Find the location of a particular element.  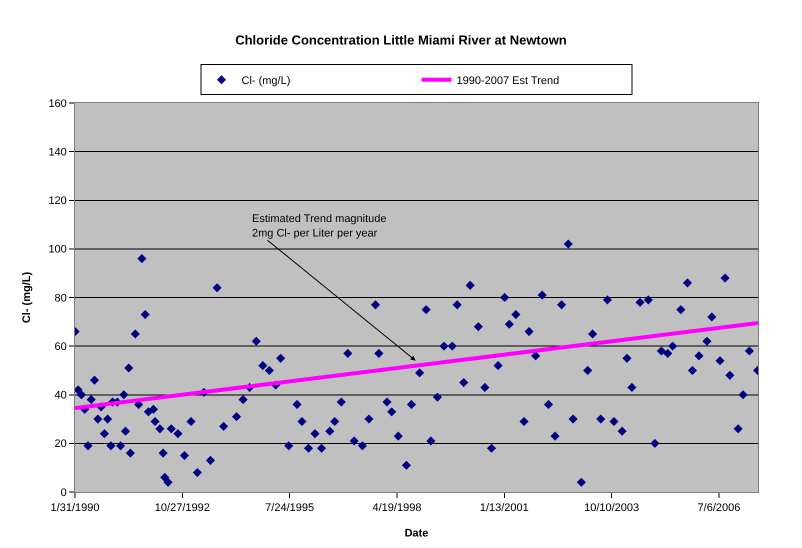

x-tick-label: 1/31/1990 is located at coordinates (75, 508).